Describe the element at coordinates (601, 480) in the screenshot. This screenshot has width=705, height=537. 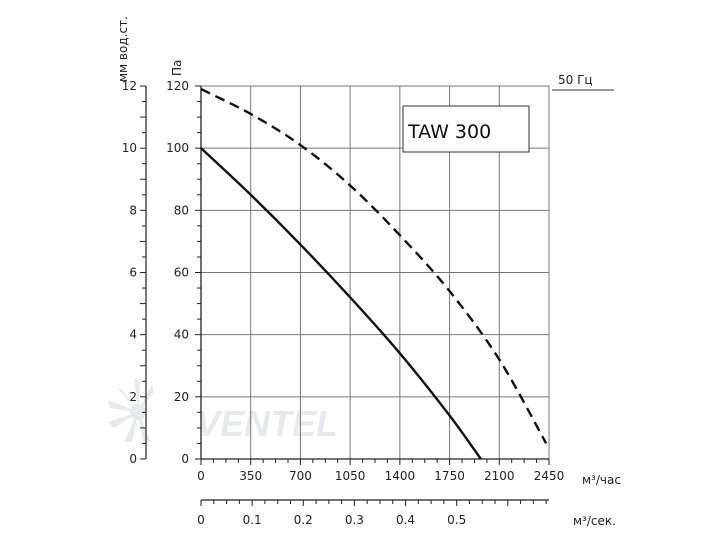
I see `x-primary-label: м³/час` at that location.